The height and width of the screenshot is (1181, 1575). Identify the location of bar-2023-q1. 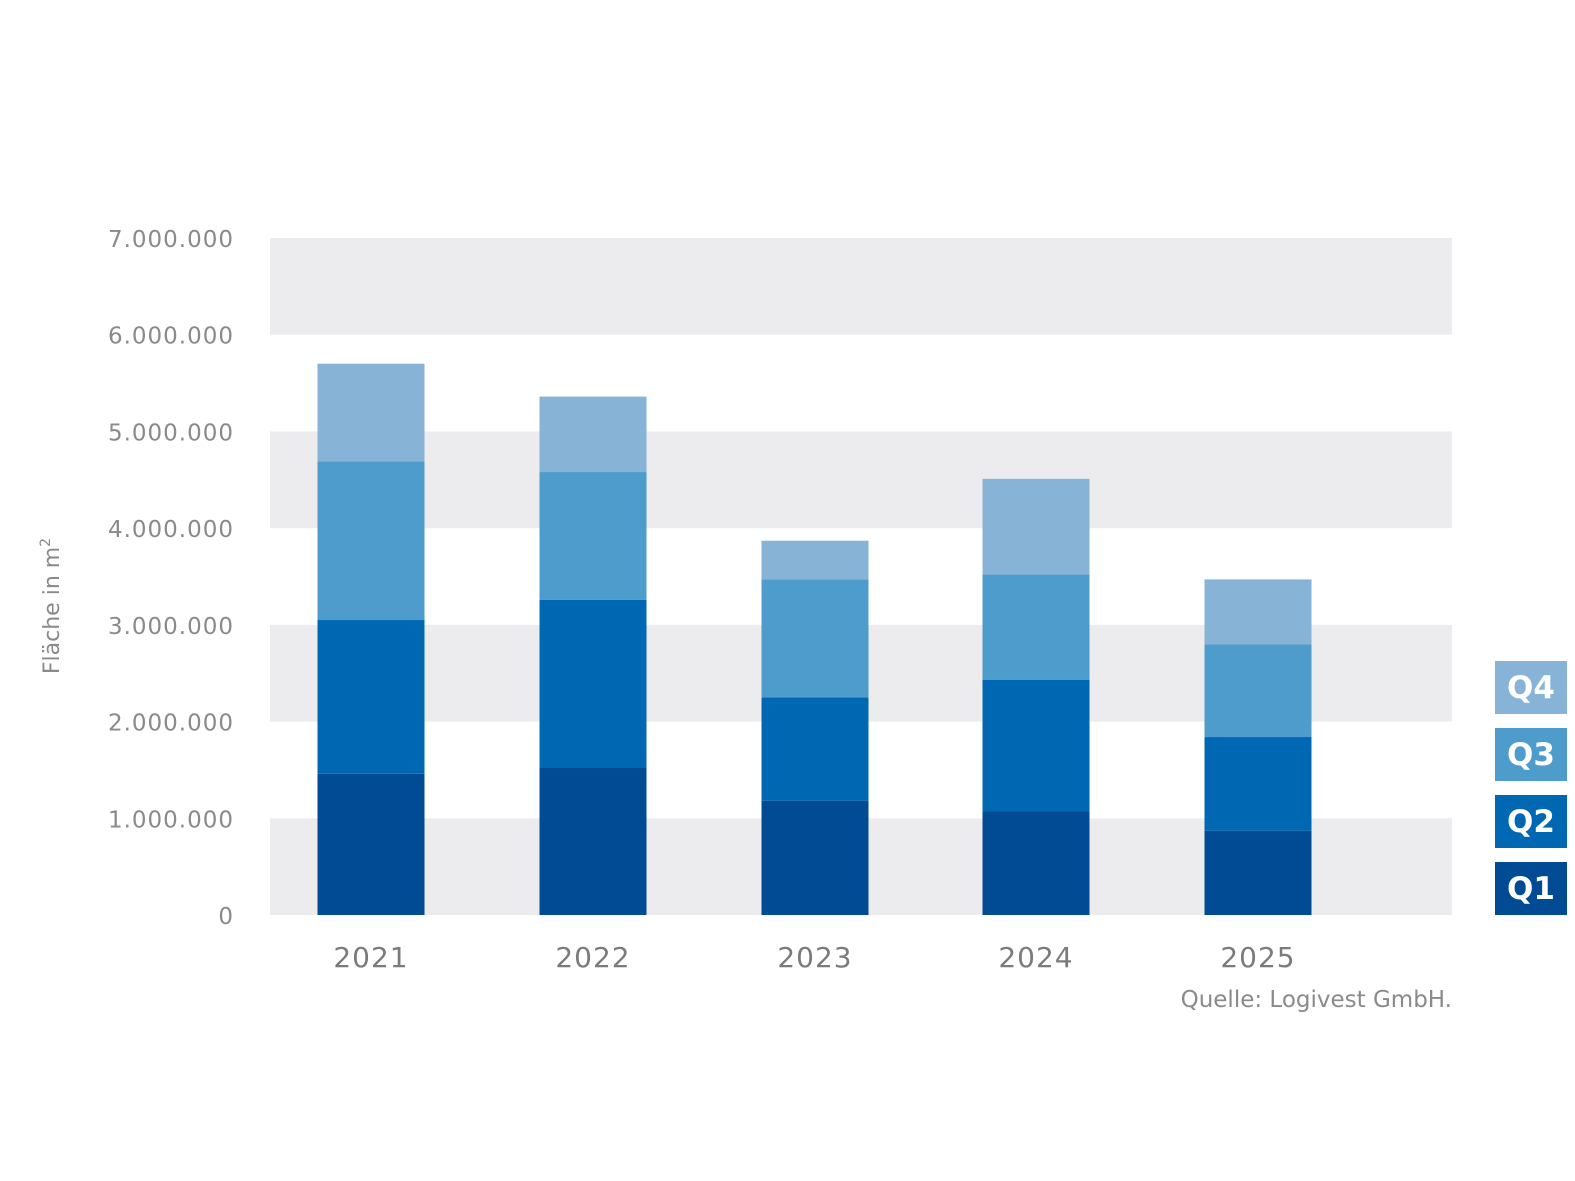
(815, 857).